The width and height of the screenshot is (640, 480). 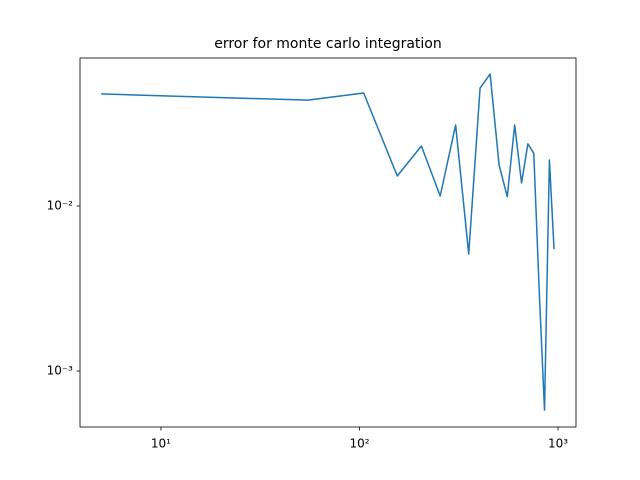 I want to click on chart-title: error for monte carlo integration, so click(x=328, y=44).